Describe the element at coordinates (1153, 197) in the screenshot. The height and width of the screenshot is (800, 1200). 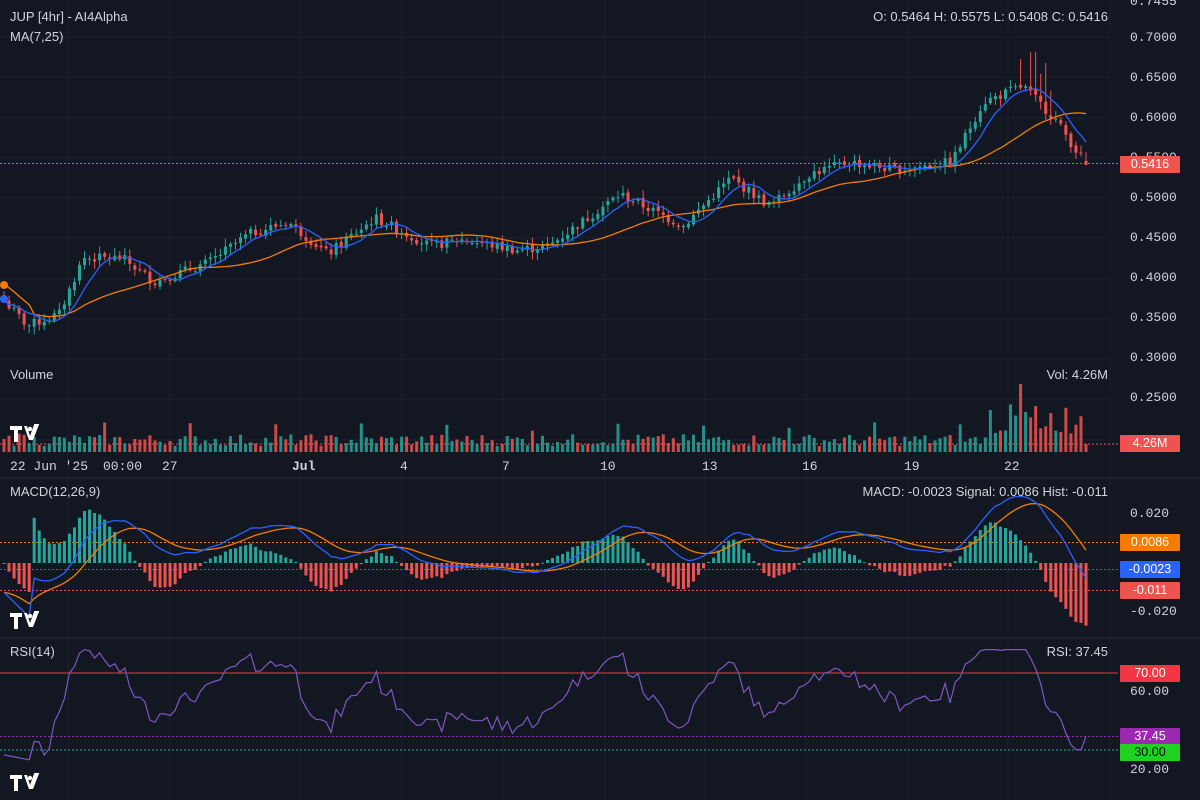
I see `price-axis-label: 0.5000` at that location.